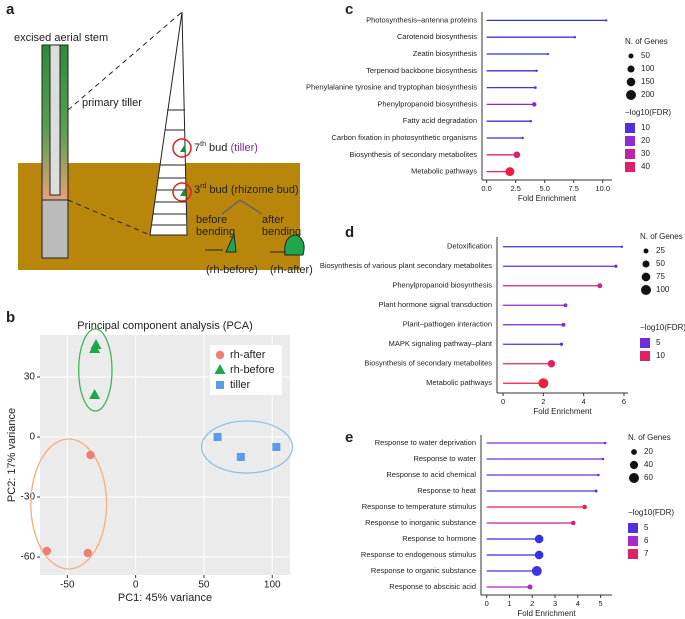  I want to click on legend-label: 40, so click(648, 464).